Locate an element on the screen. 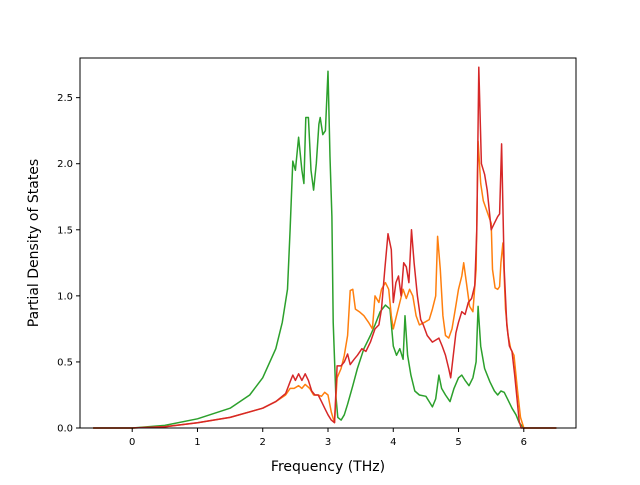 Image resolution: width=640 pixels, height=485 pixels. y-tick-label: 1.5 is located at coordinates (65, 230).